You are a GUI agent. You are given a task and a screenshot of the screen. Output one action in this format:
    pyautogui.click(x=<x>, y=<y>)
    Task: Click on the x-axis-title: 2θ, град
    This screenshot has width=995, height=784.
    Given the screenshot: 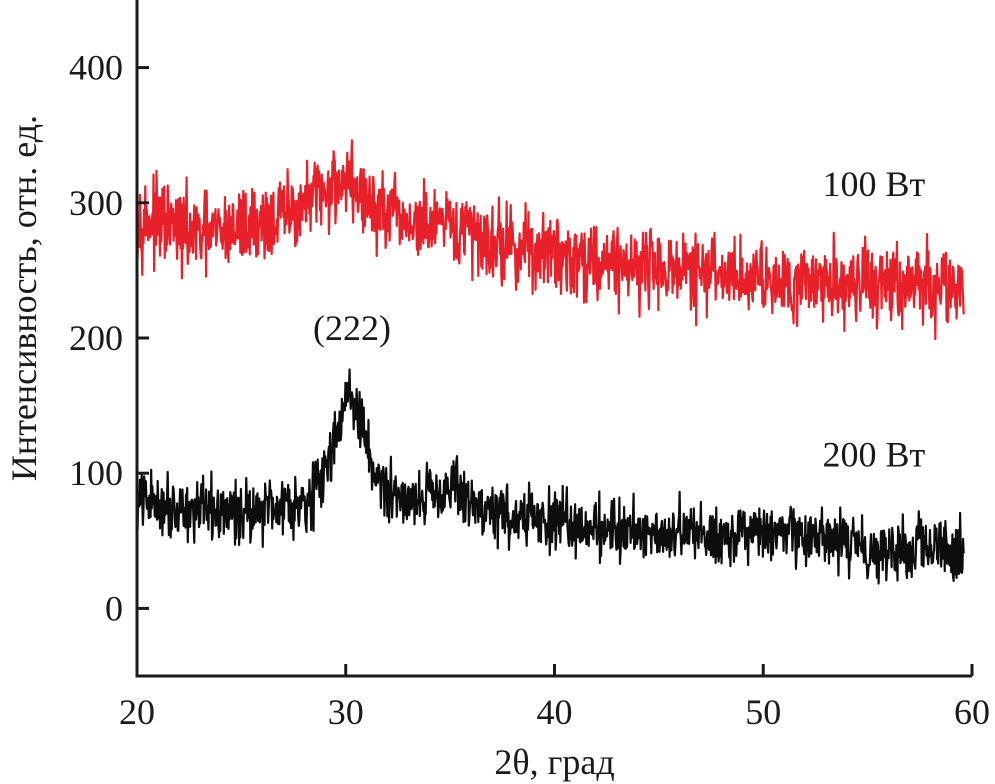 What is the action you would take?
    pyautogui.click(x=554, y=762)
    